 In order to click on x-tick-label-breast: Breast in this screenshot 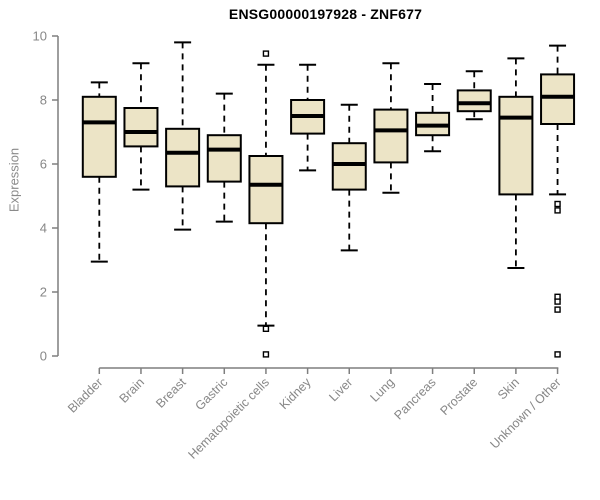, I will do `click(171, 393)`.